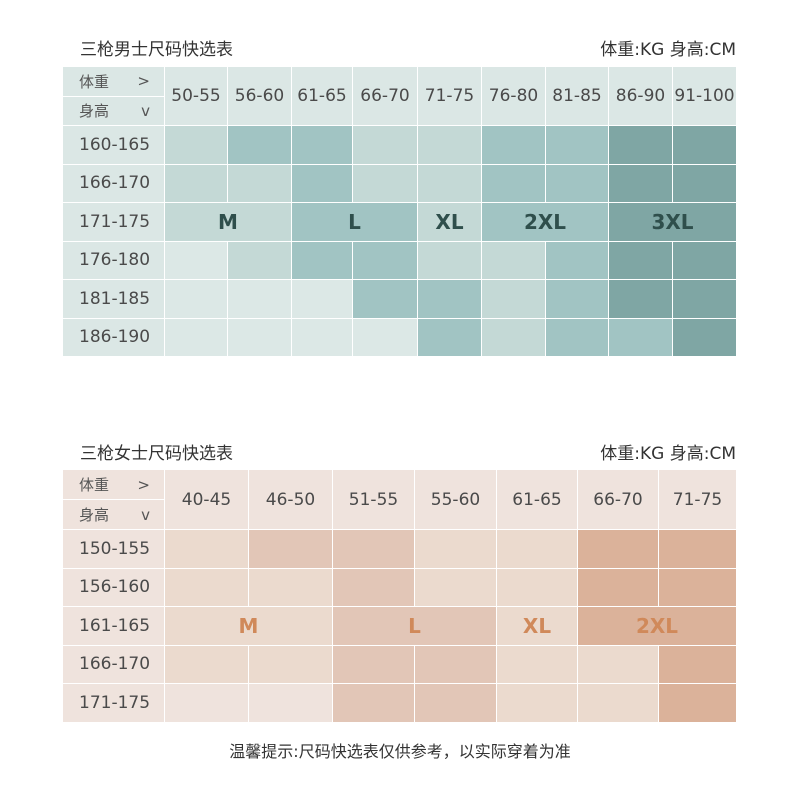  Describe the element at coordinates (156, 50) in the screenshot. I see `men-title: 三枪男士尺码快选表` at that location.